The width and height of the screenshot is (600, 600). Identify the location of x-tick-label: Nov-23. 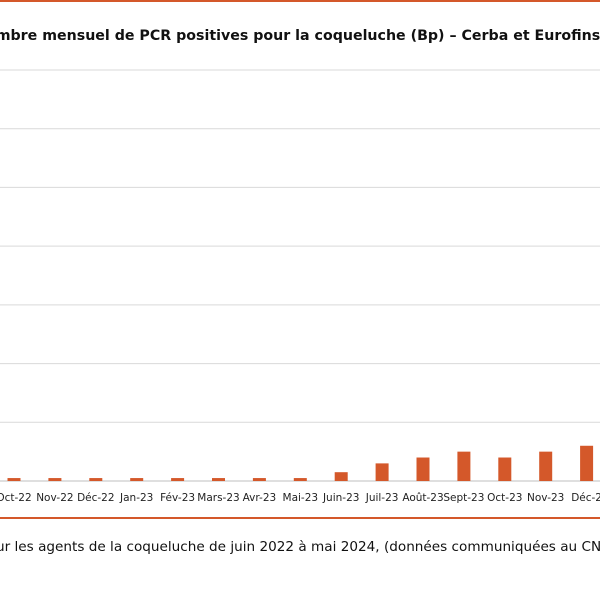
(545, 498).